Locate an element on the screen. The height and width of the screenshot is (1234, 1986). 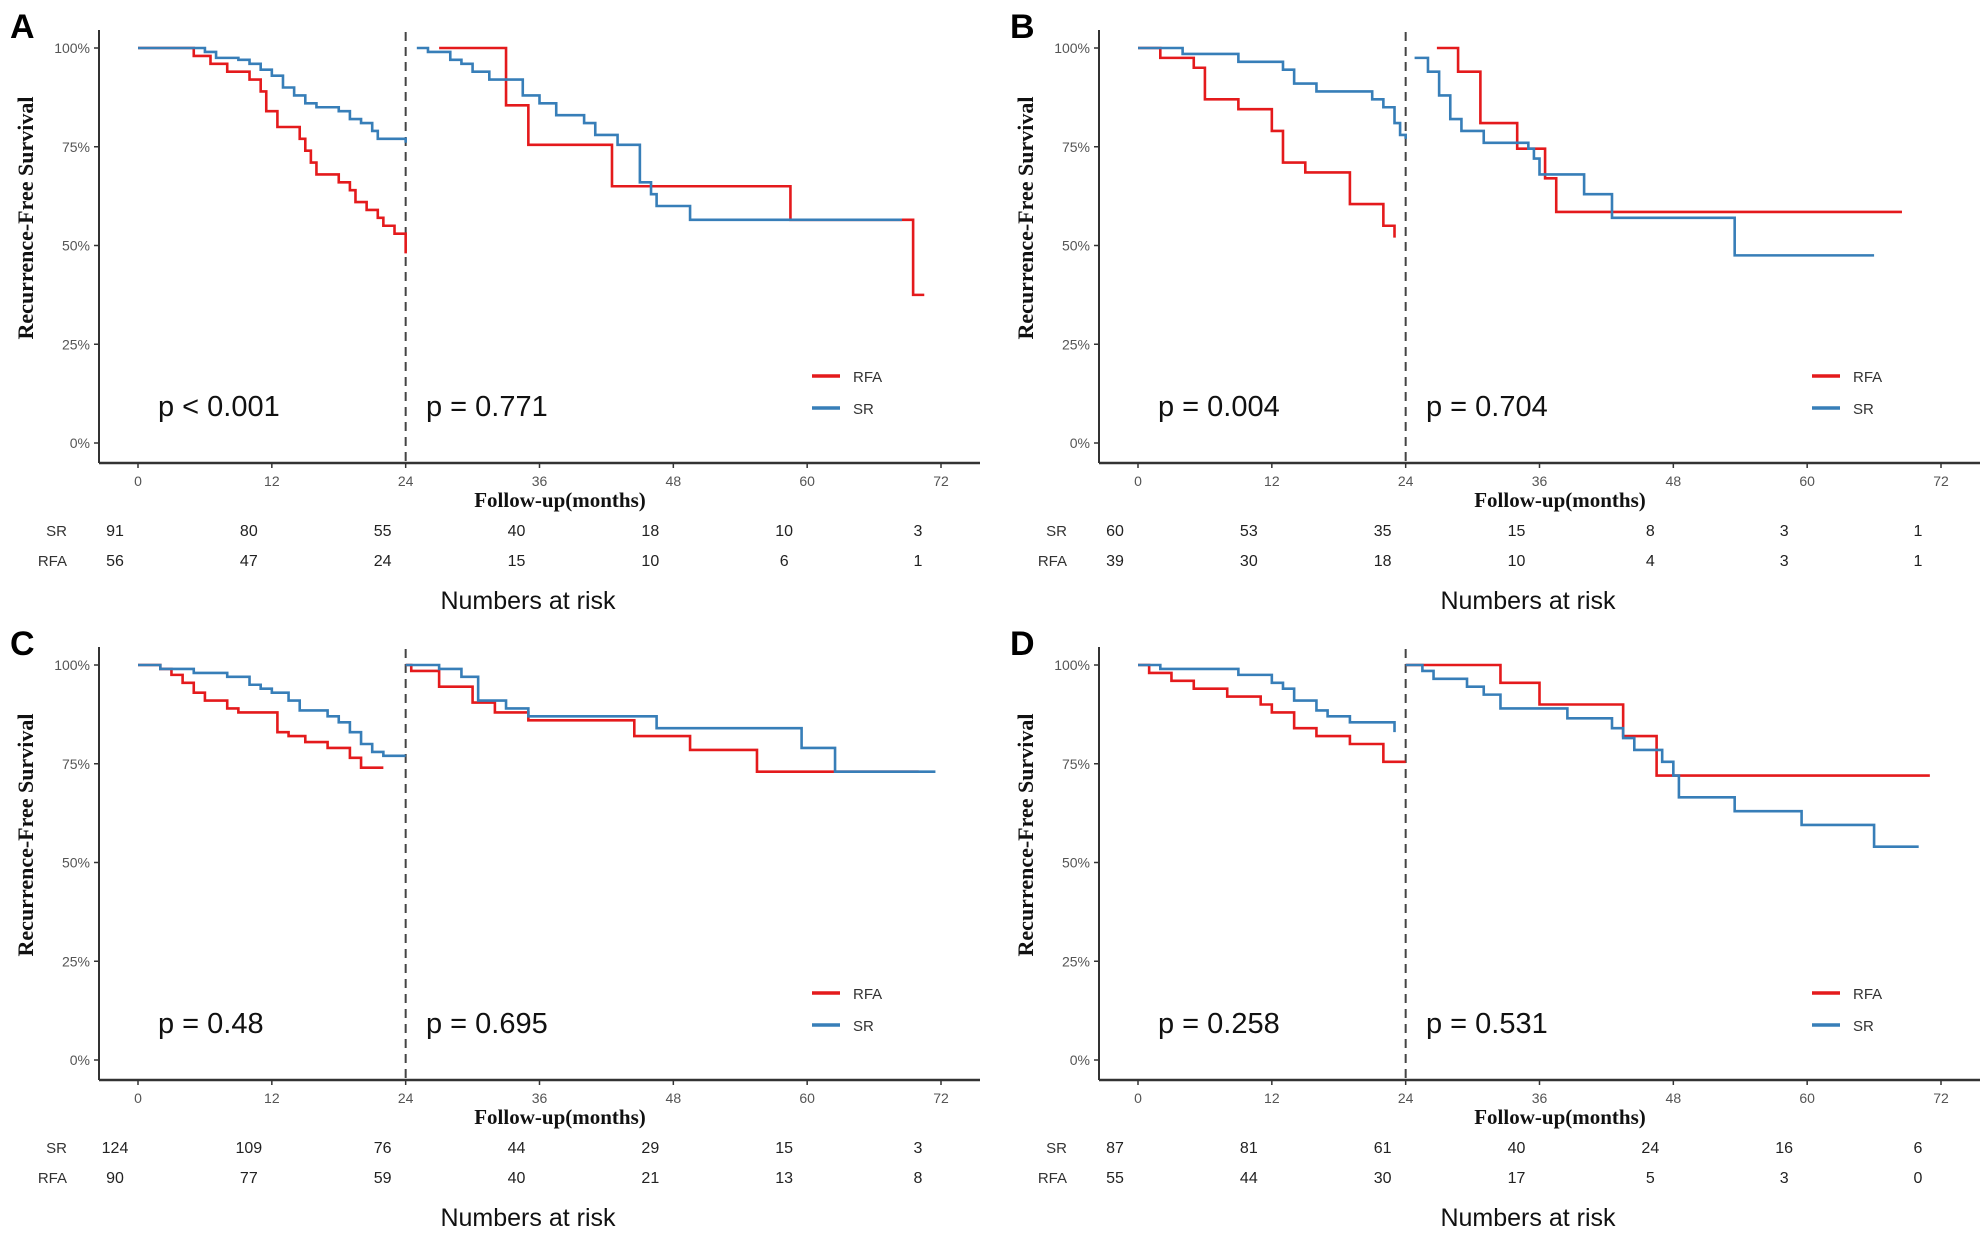
y-tick-label: 0% is located at coordinates (1080, 443).